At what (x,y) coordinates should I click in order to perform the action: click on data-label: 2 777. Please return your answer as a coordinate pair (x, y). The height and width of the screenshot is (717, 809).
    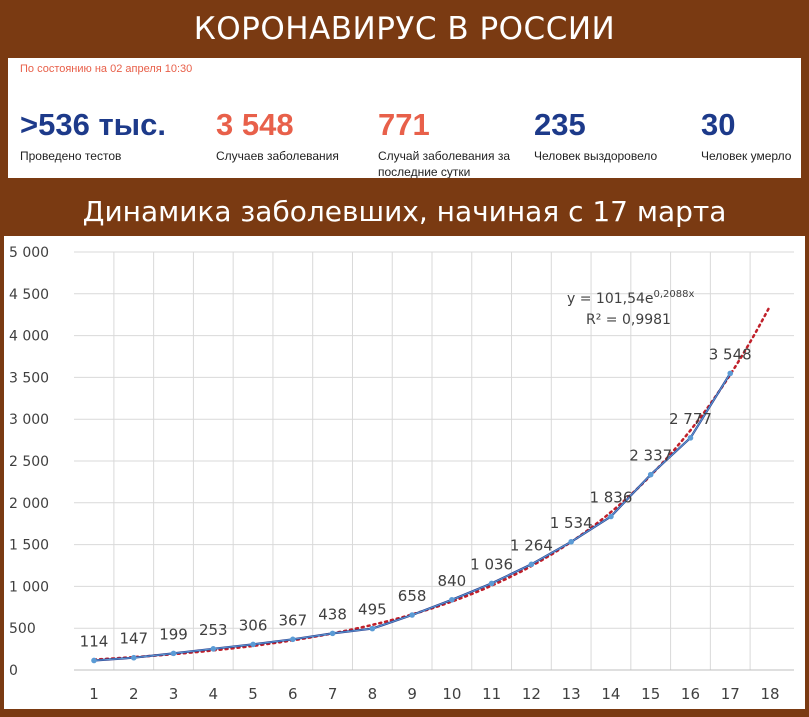
    Looking at the image, I should click on (690, 419).